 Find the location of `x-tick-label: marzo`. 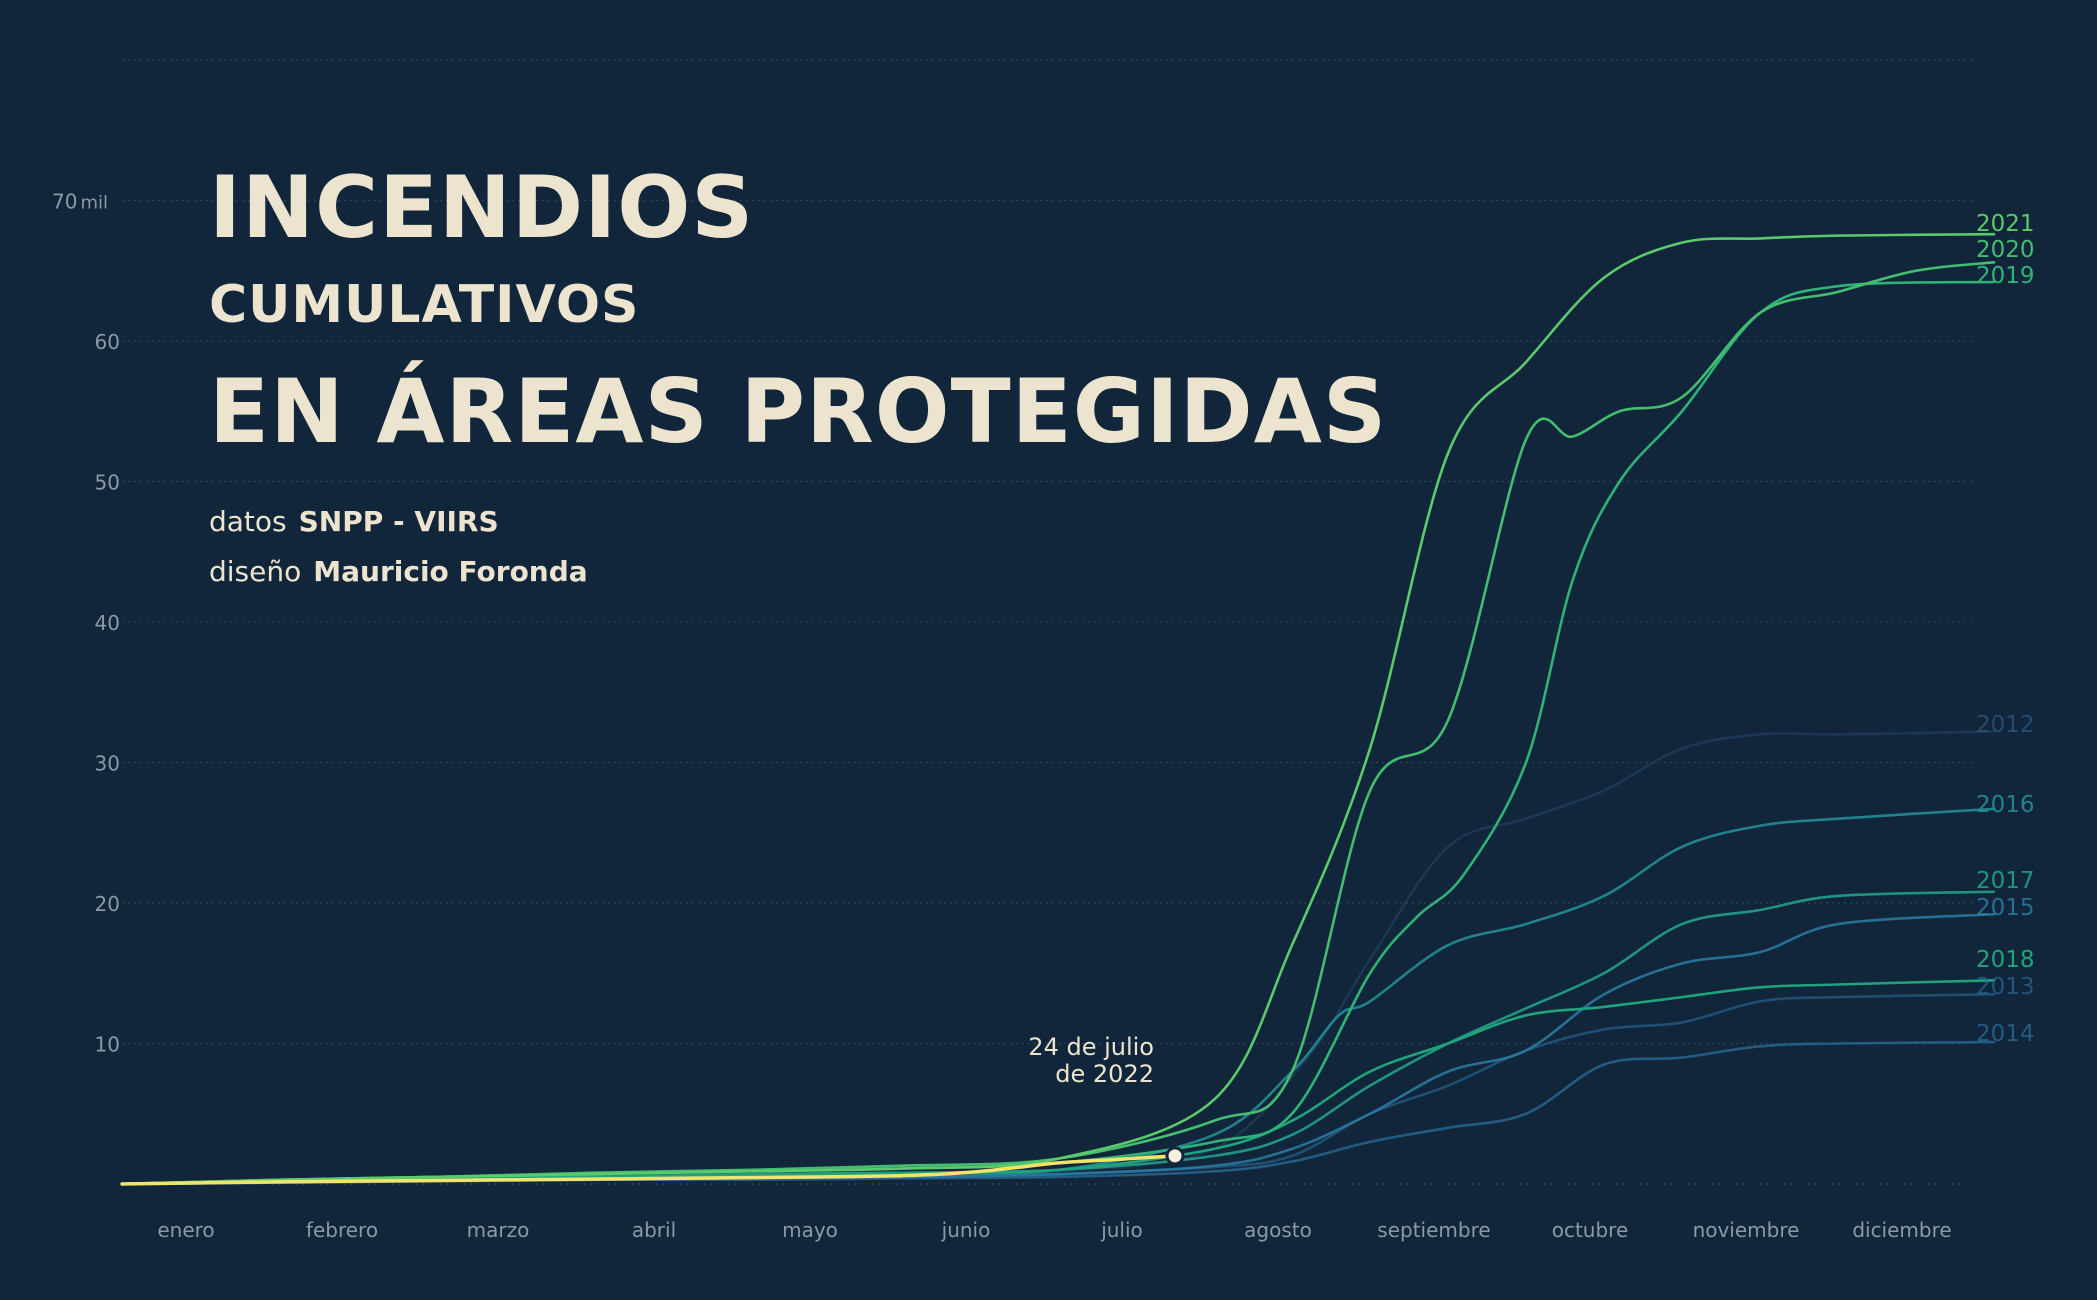

x-tick-label: marzo is located at coordinates (498, 1230).